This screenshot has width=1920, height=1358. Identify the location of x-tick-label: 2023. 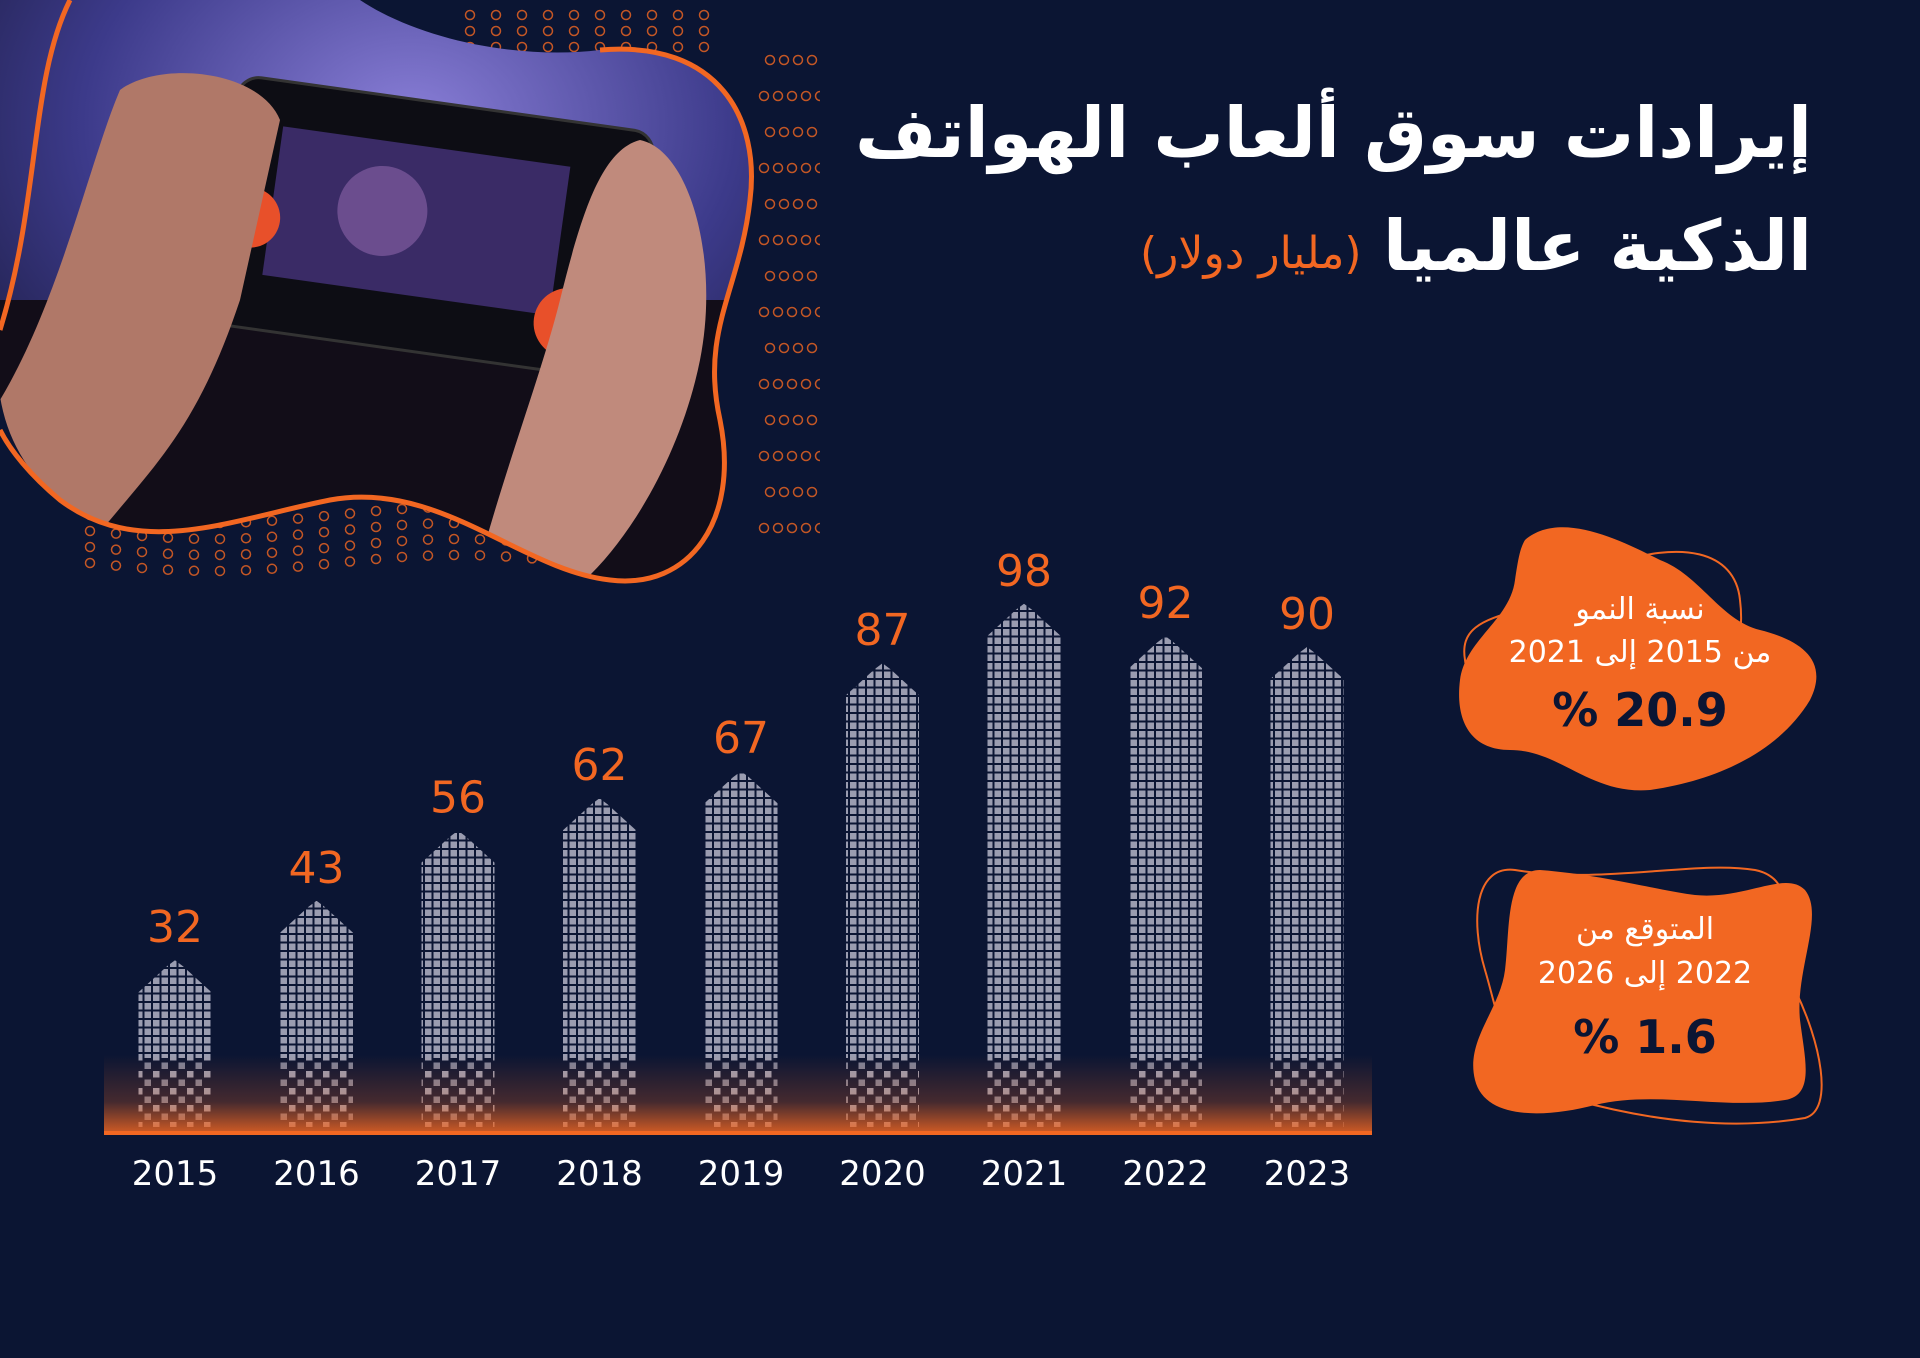
(1307, 1174).